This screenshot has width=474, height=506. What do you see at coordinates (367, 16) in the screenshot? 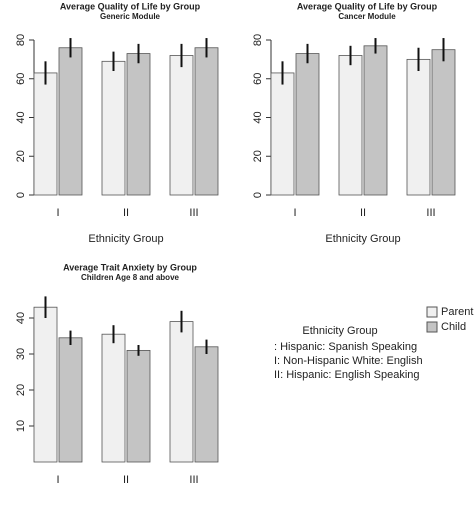
I see `chart-subtitle: Cancer Module` at bounding box center [367, 16].